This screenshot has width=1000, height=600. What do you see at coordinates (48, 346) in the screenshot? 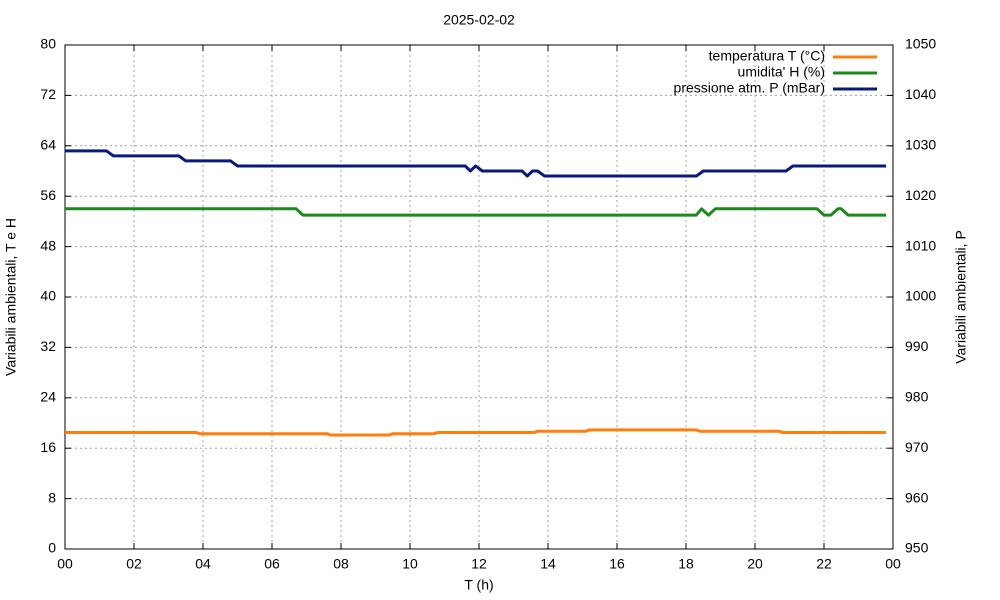
I see `y-tick-label: 32` at bounding box center [48, 346].